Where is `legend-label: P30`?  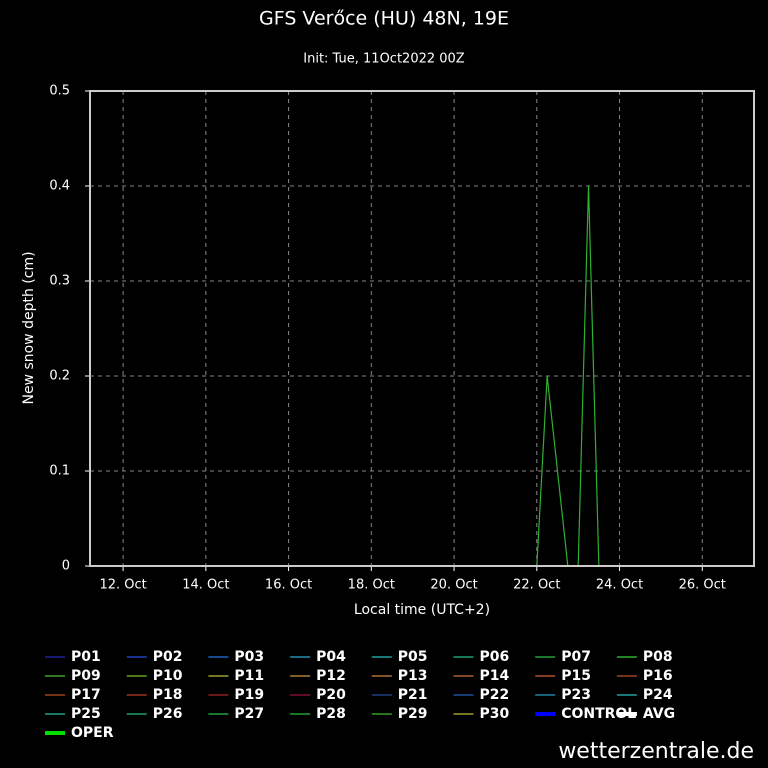 legend-label: P30 is located at coordinates (495, 714).